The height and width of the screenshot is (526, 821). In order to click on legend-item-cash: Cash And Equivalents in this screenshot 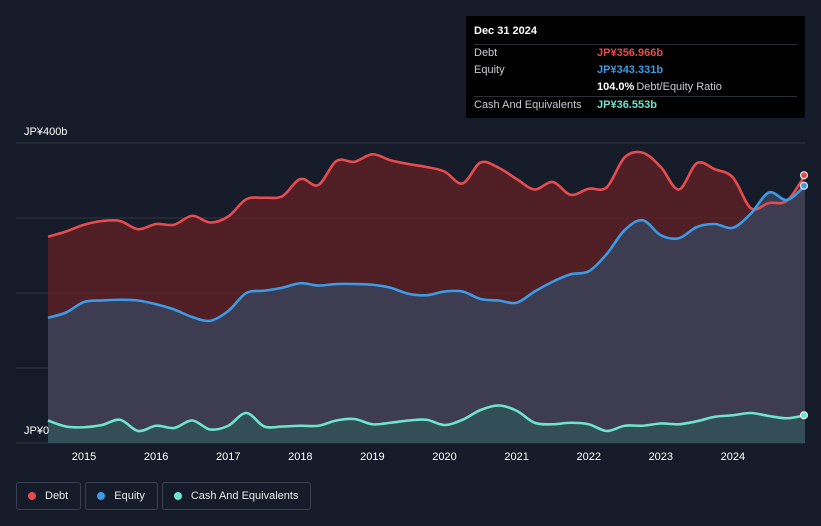, I will do `click(236, 496)`.